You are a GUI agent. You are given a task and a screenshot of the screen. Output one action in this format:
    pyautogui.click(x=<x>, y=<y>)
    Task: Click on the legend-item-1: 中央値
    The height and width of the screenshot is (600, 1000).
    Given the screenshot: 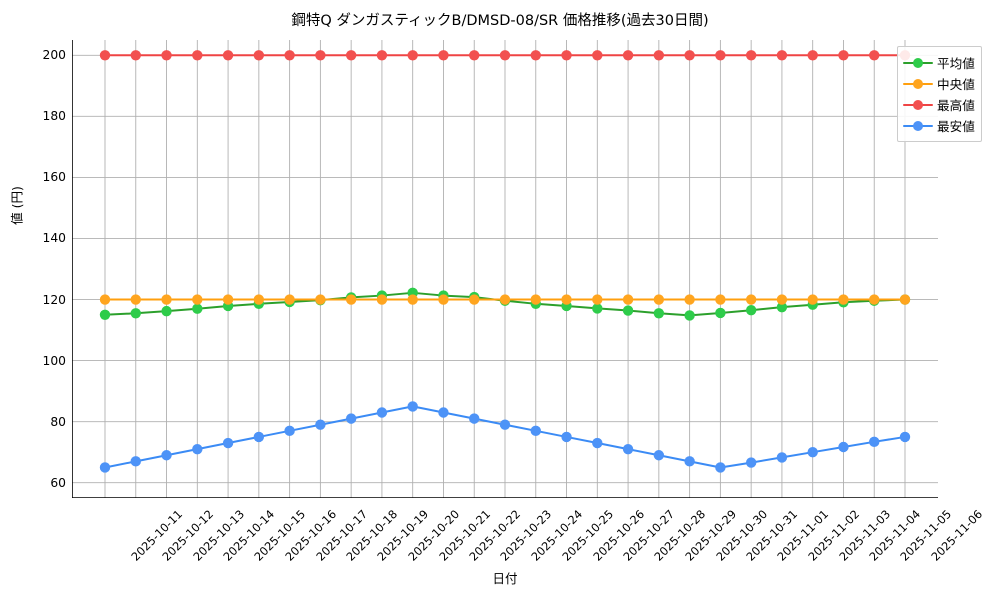 What is the action you would take?
    pyautogui.click(x=939, y=83)
    